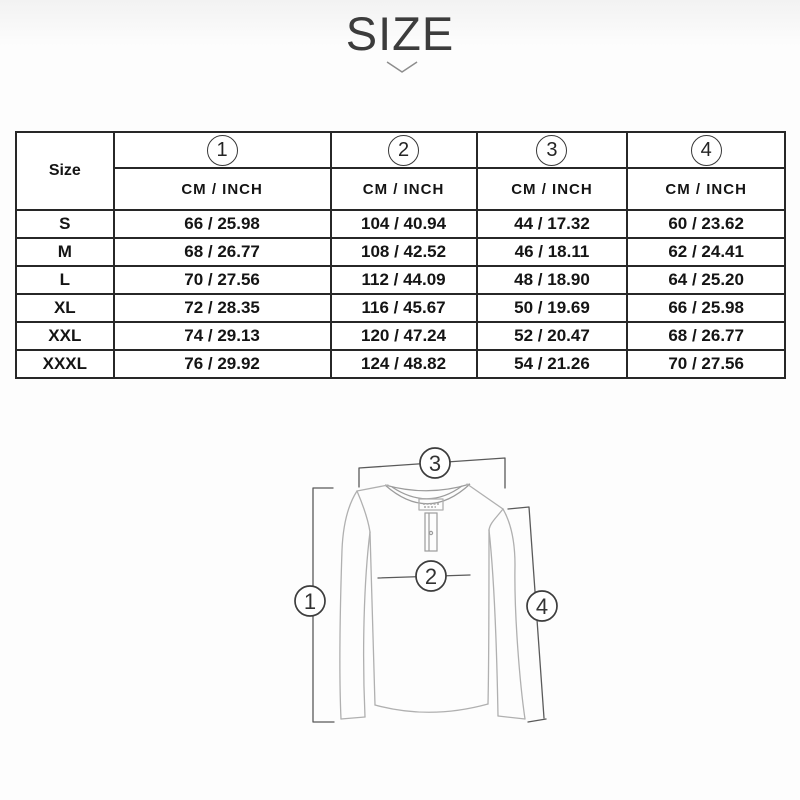 The width and height of the screenshot is (800, 800). I want to click on body-left-edge, so click(372, 618).